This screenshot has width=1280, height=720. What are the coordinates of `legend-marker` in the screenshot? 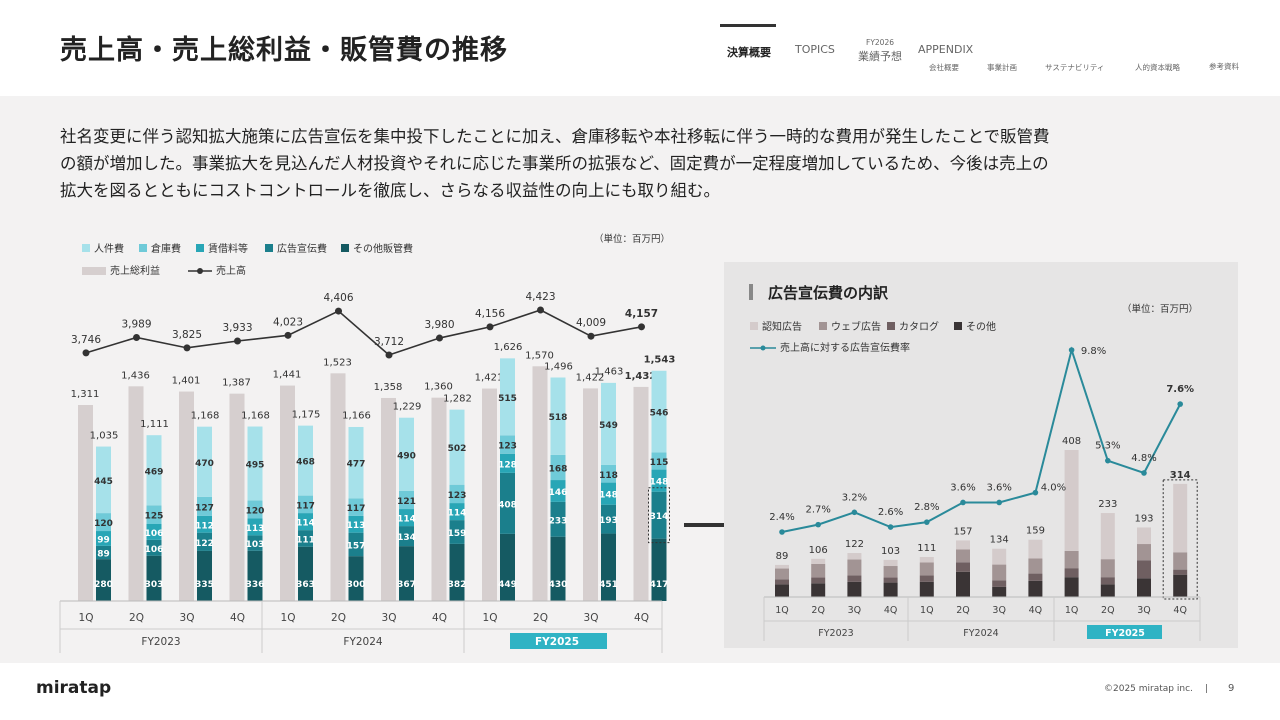 It's located at (763, 348).